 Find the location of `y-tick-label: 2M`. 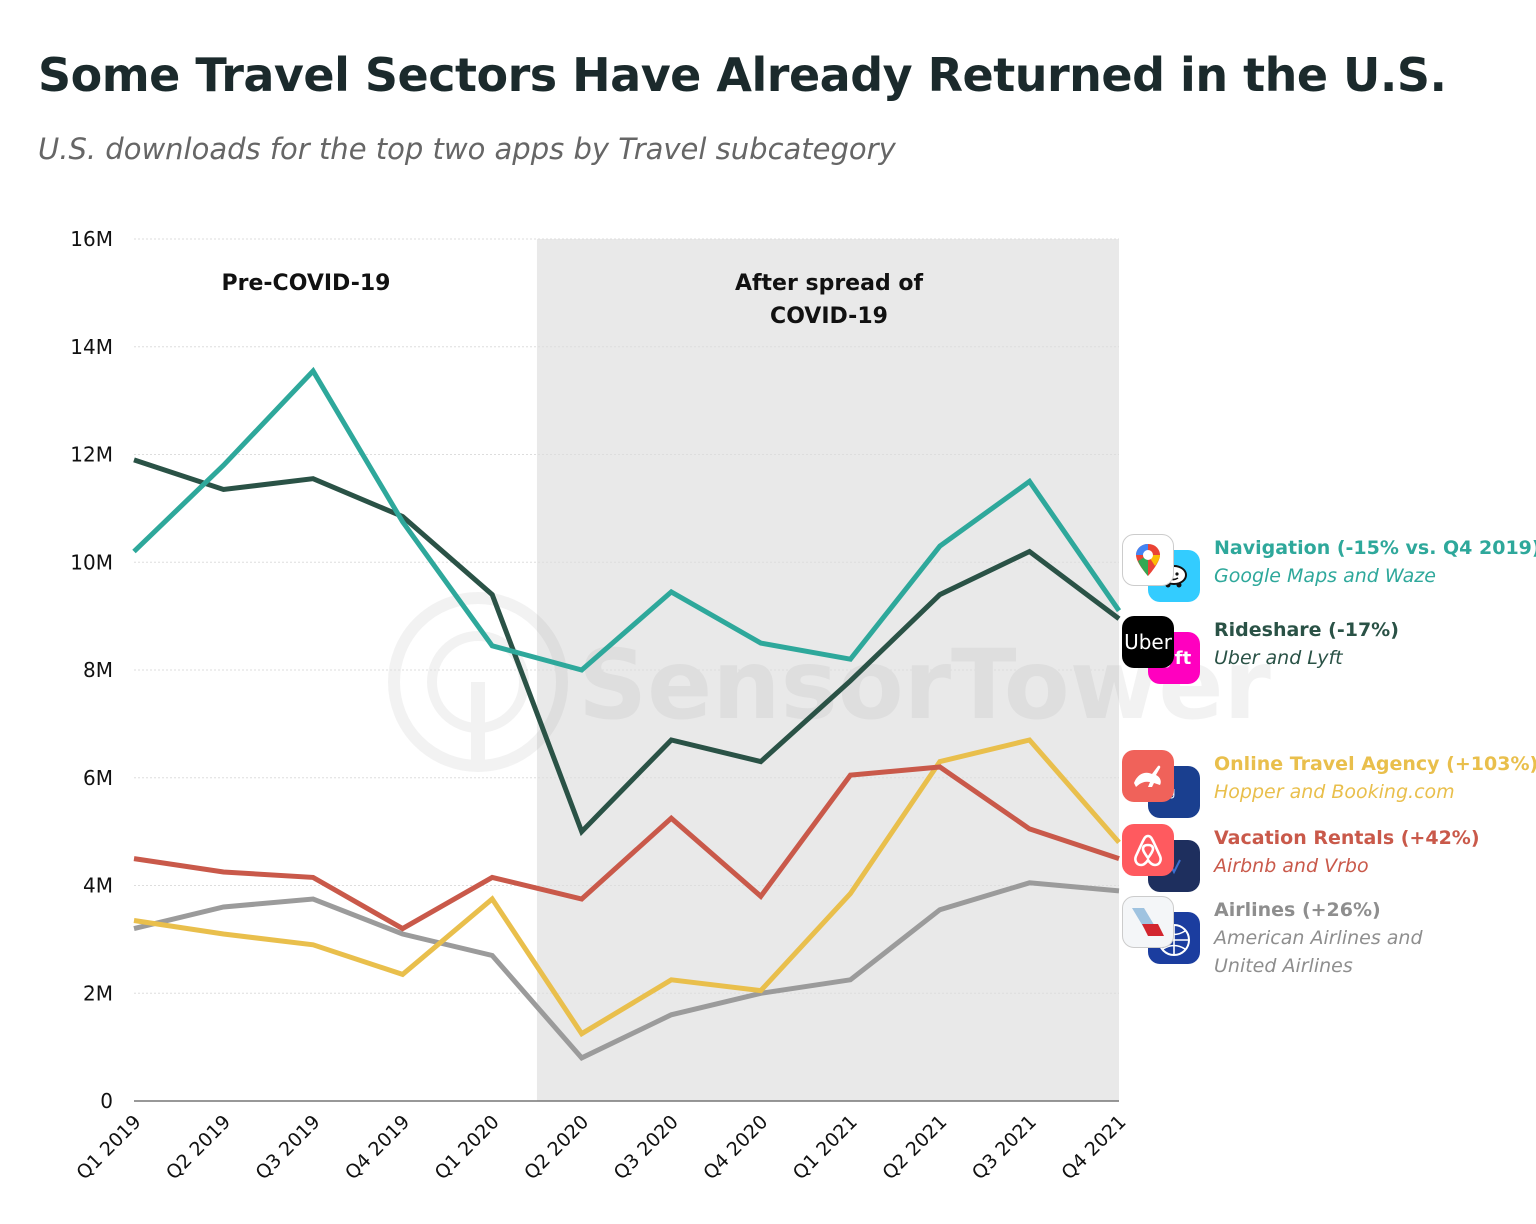

y-tick-label: 2M is located at coordinates (98, 993).